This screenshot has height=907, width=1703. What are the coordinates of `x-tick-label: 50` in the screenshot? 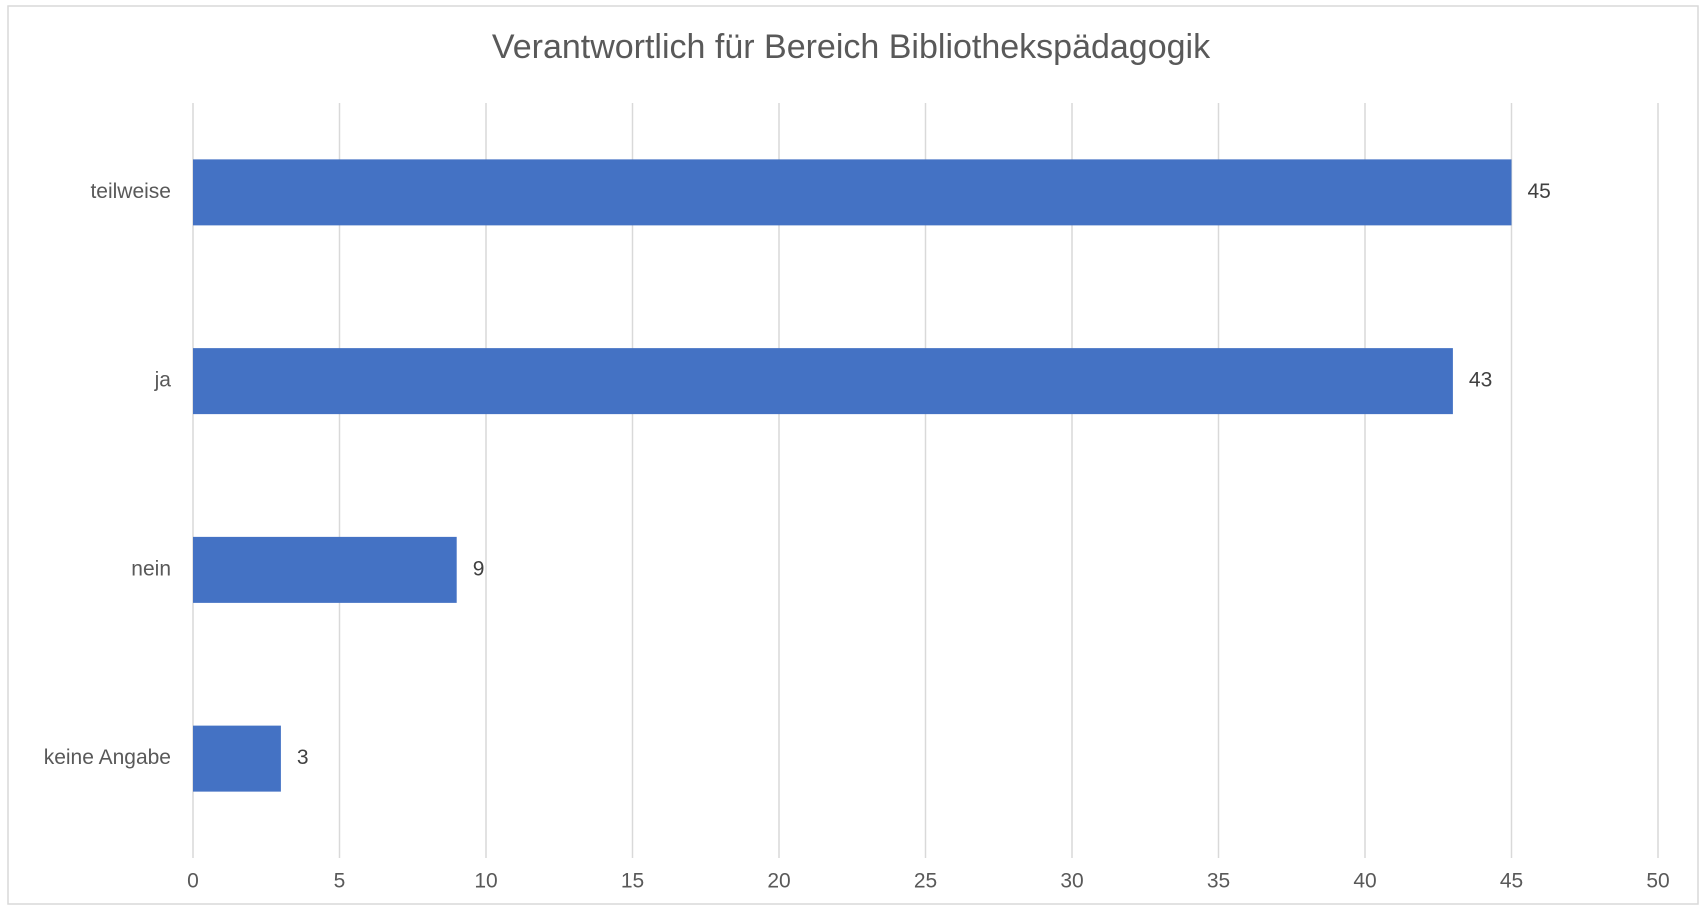 It's located at (1657, 881).